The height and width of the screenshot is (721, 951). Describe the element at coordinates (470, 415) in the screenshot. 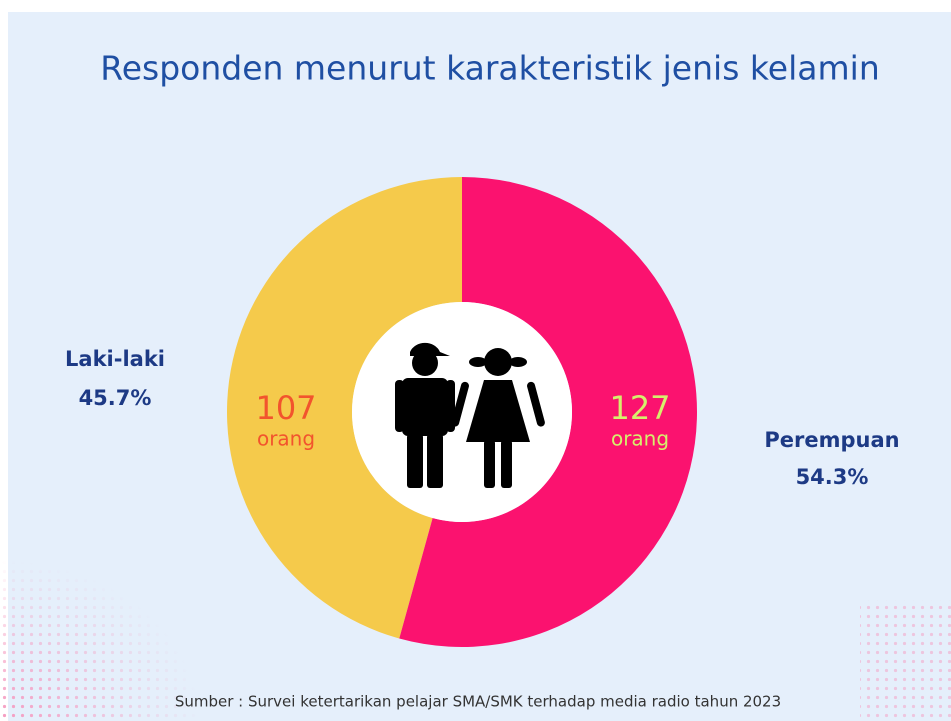

I see `people-icon` at that location.